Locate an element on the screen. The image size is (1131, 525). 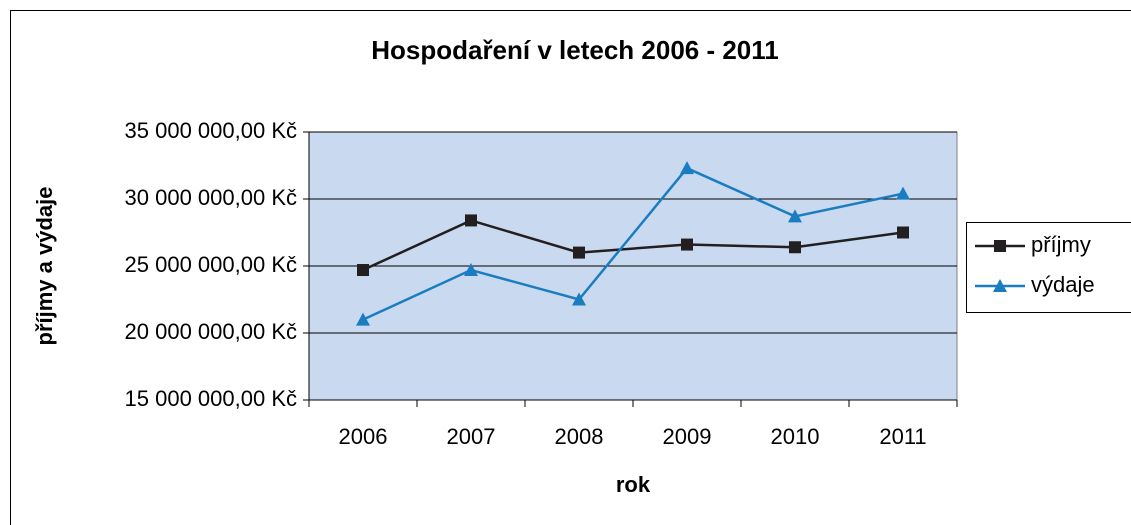
x-tick-label: 2007 is located at coordinates (471, 436).